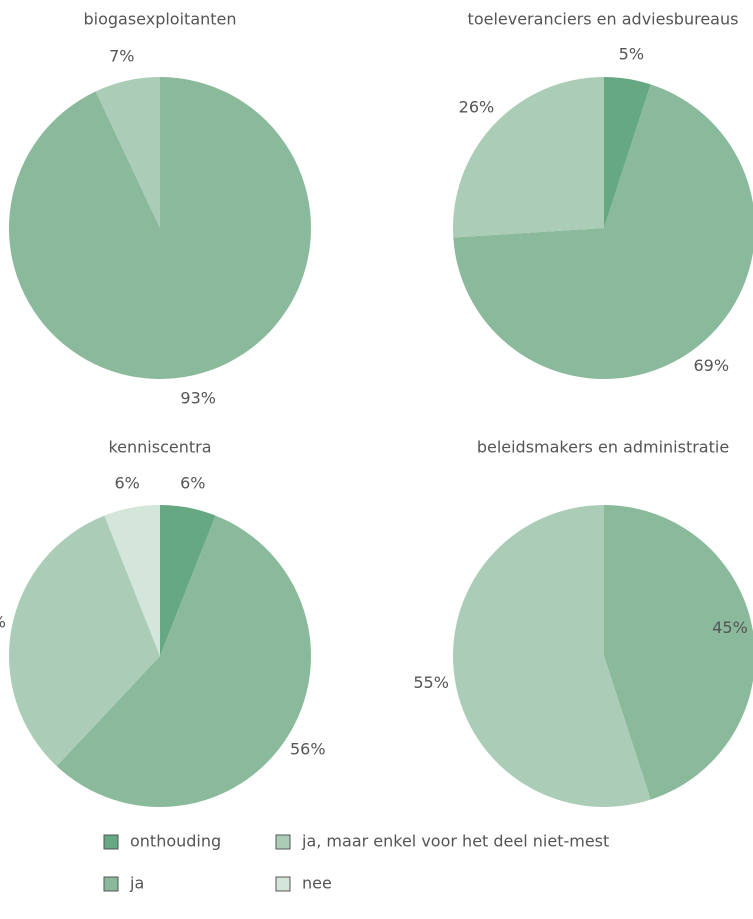 The image size is (753, 919). I want to click on value-label: 55%, so click(431, 682).